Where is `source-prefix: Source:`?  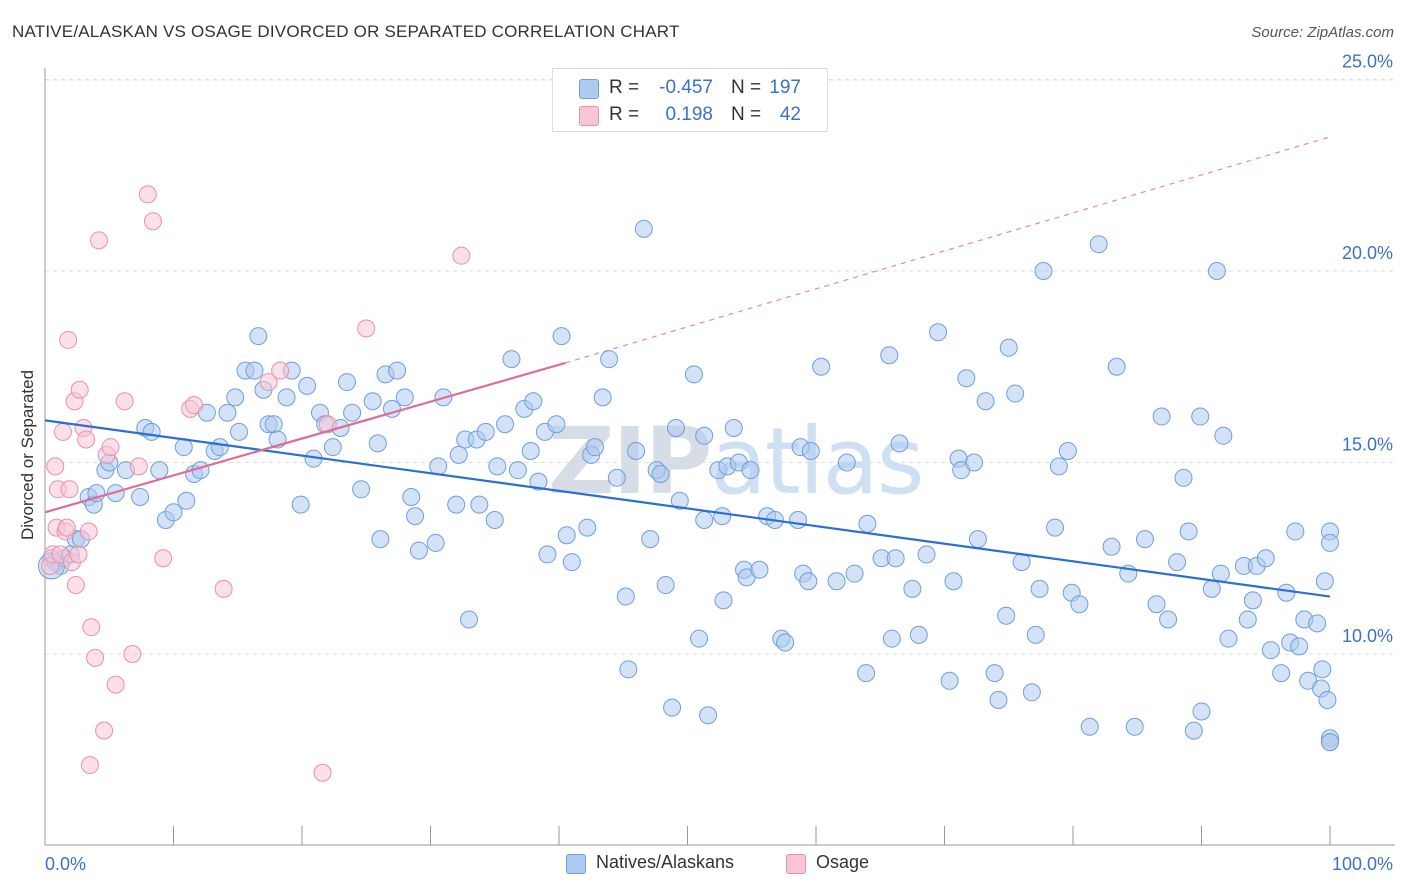
source-prefix: Source: is located at coordinates (1279, 32).